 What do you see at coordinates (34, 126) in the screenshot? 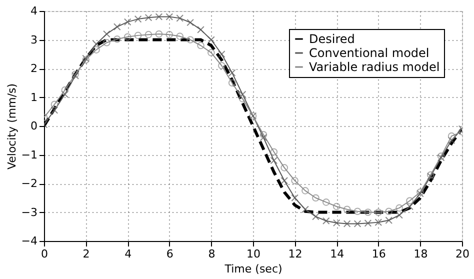
I see `y-tick-label: 0` at bounding box center [34, 126].